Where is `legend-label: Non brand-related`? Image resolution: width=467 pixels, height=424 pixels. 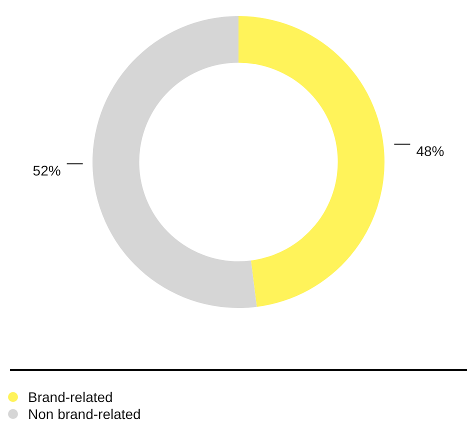 legend-label: Non brand-related is located at coordinates (84, 414).